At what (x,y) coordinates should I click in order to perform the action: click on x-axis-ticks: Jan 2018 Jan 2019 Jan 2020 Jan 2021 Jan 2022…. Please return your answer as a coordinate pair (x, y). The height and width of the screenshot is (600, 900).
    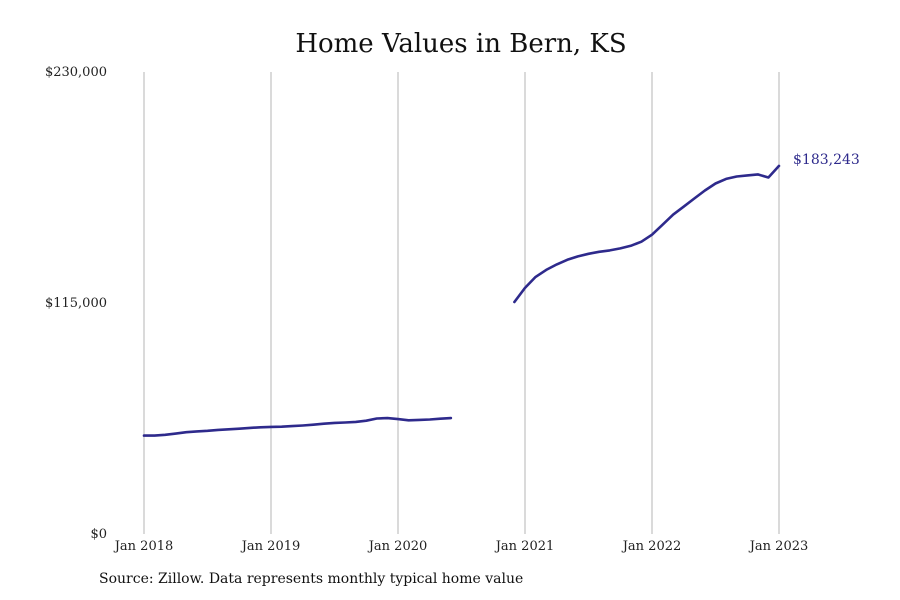
    Looking at the image, I should click on (461, 546).